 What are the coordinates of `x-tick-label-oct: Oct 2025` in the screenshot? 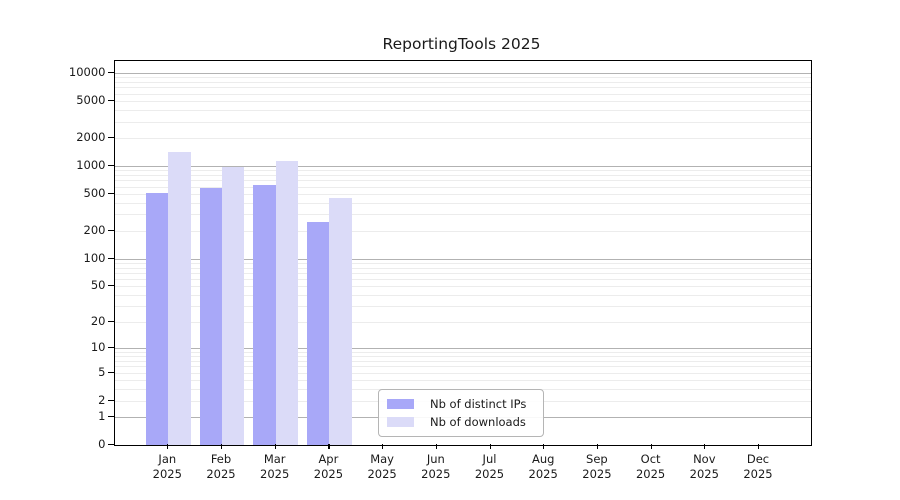 It's located at (650, 466).